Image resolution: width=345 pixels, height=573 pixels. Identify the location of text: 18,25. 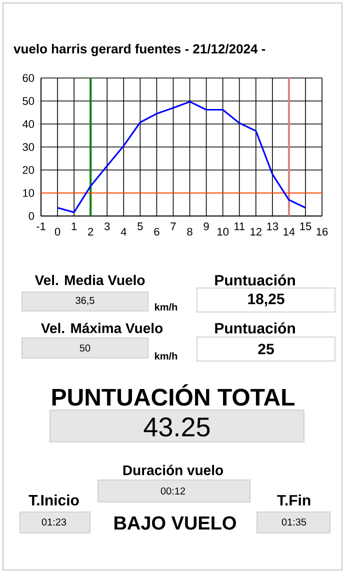
(266, 300).